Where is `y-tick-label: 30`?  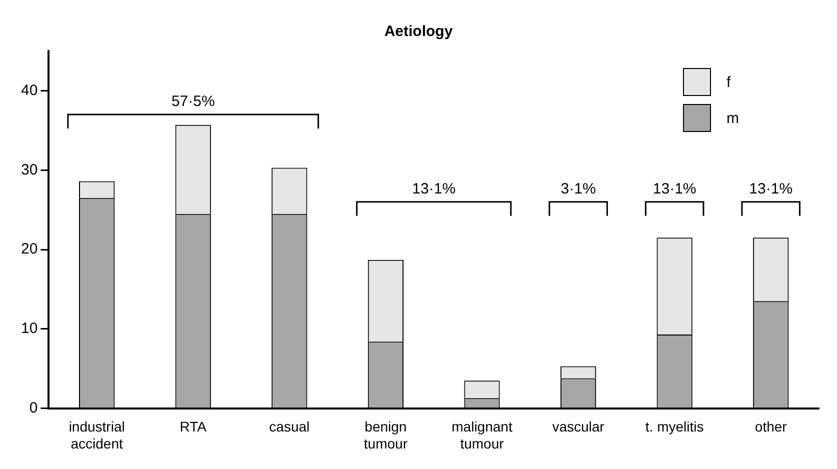 y-tick-label: 30 is located at coordinates (29, 169).